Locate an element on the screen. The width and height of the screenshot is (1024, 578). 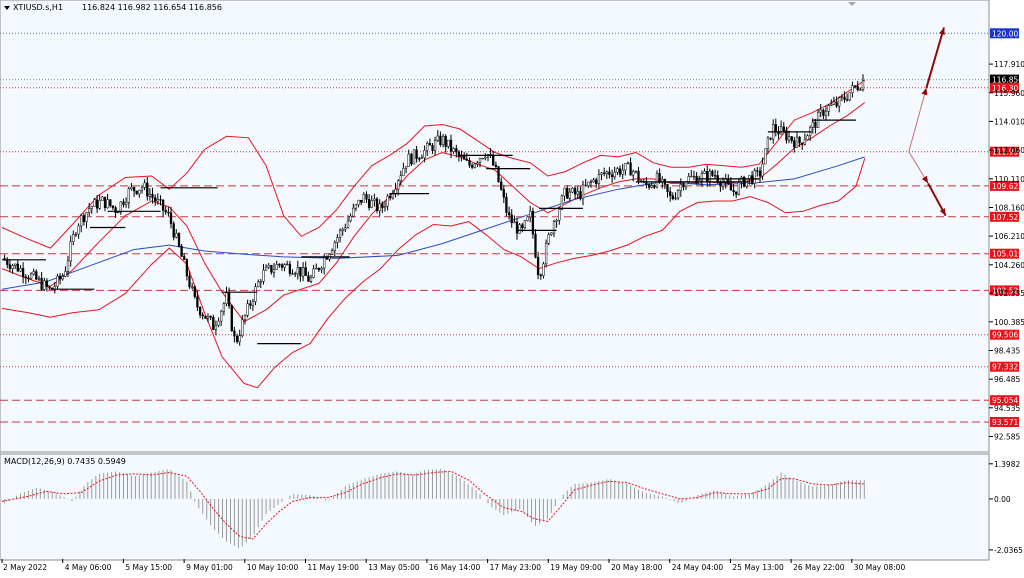
price-tick-label-0: 92.585 is located at coordinates (1007, 437).